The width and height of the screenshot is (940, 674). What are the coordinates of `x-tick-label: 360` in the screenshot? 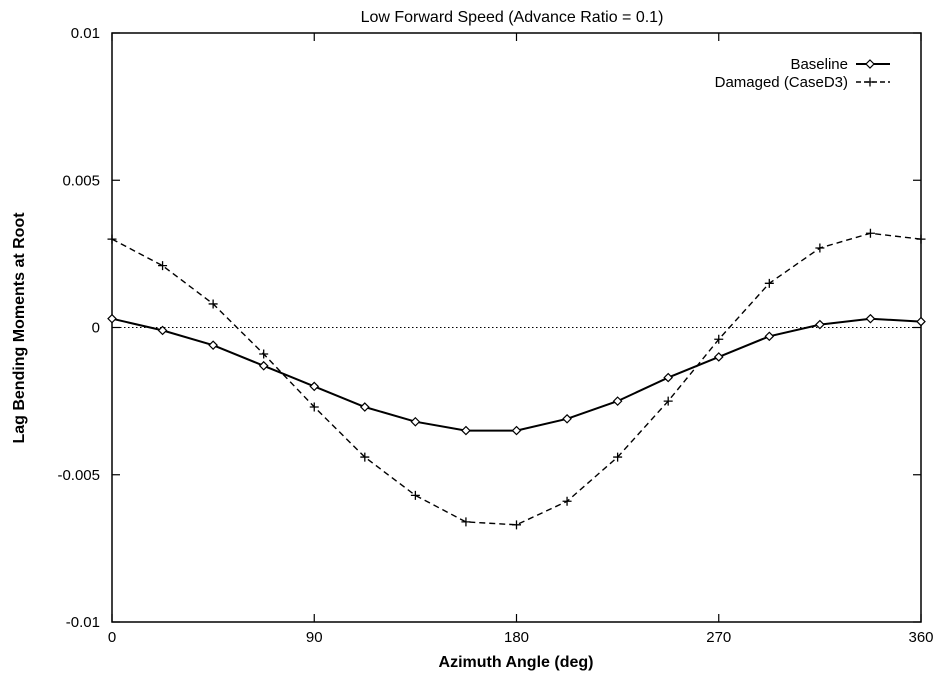 It's located at (920, 637).